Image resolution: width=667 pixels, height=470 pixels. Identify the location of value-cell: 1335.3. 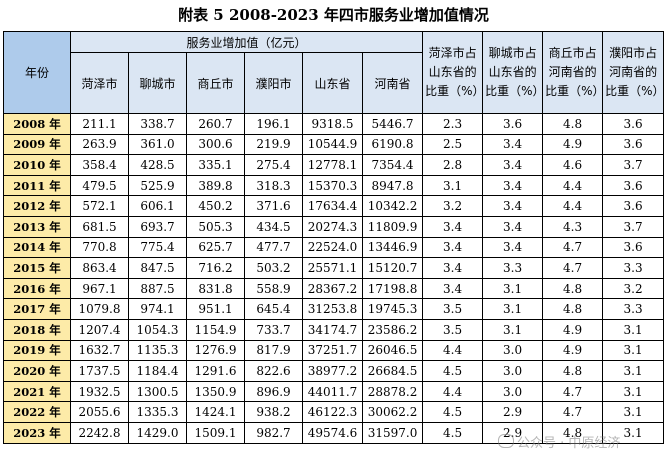
(157, 412).